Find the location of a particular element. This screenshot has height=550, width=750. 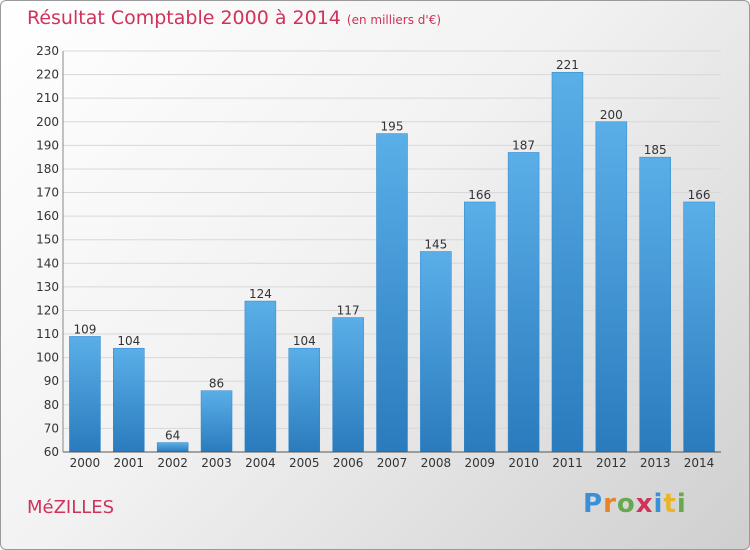

proxiti-logo: Proxiti is located at coordinates (635, 504).